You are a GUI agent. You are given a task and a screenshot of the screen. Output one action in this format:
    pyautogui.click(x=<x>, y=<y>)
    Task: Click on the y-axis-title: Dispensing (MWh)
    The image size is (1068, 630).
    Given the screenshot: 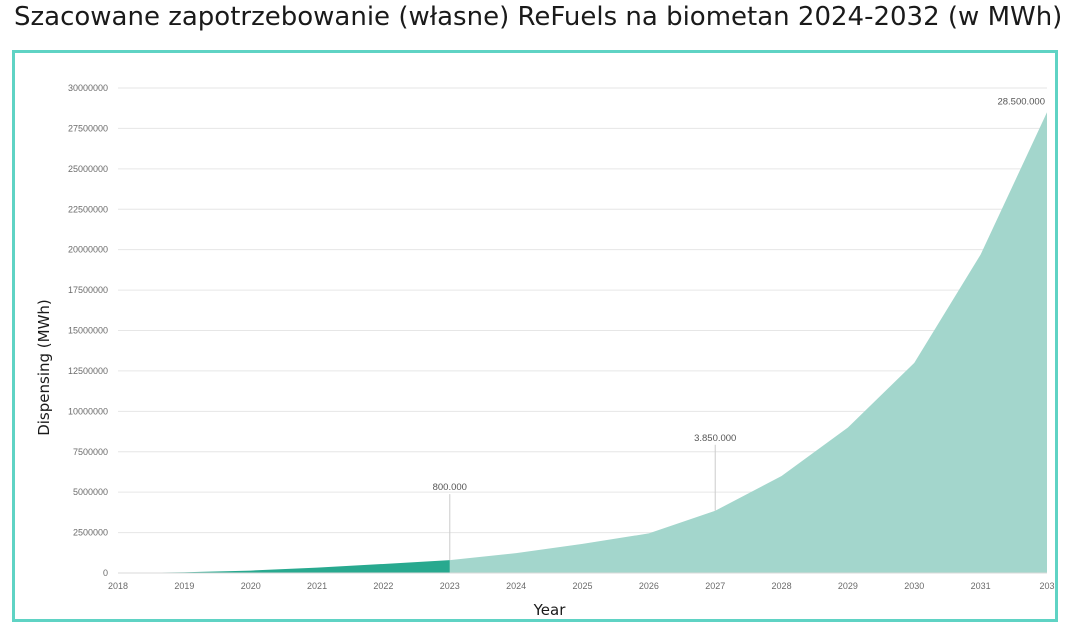 What is the action you would take?
    pyautogui.click(x=44, y=367)
    